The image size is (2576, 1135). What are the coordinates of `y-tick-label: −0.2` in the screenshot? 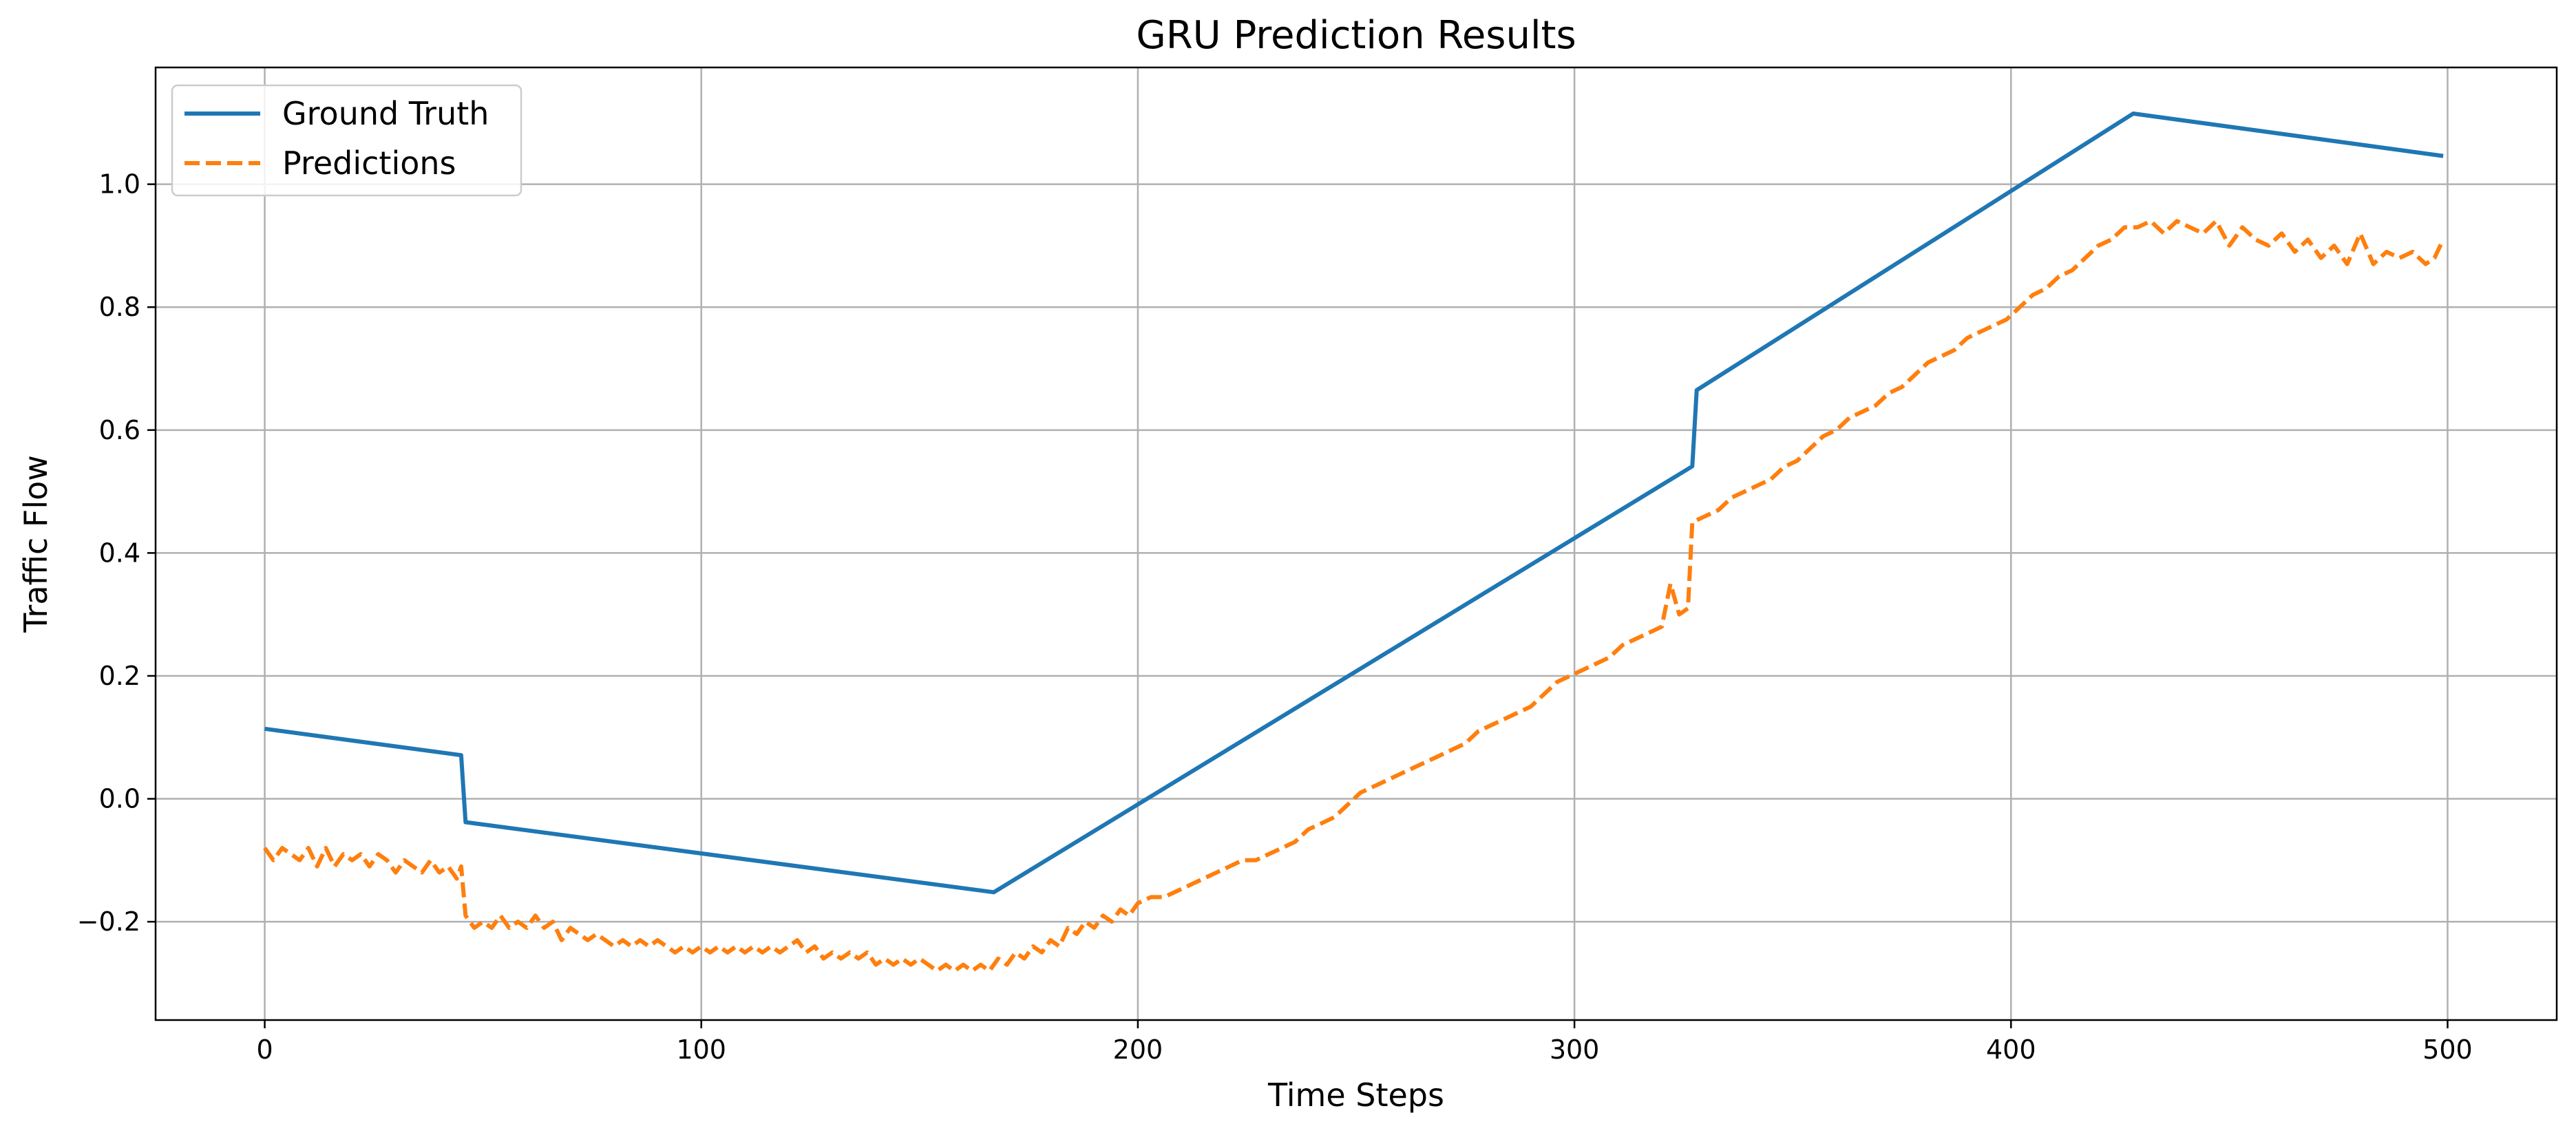 It's located at (109, 922).